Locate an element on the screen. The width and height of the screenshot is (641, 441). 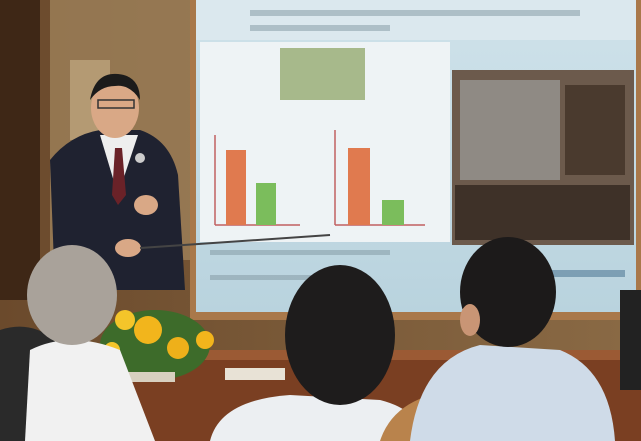
pointer-stick is located at coordinates (235, 241).